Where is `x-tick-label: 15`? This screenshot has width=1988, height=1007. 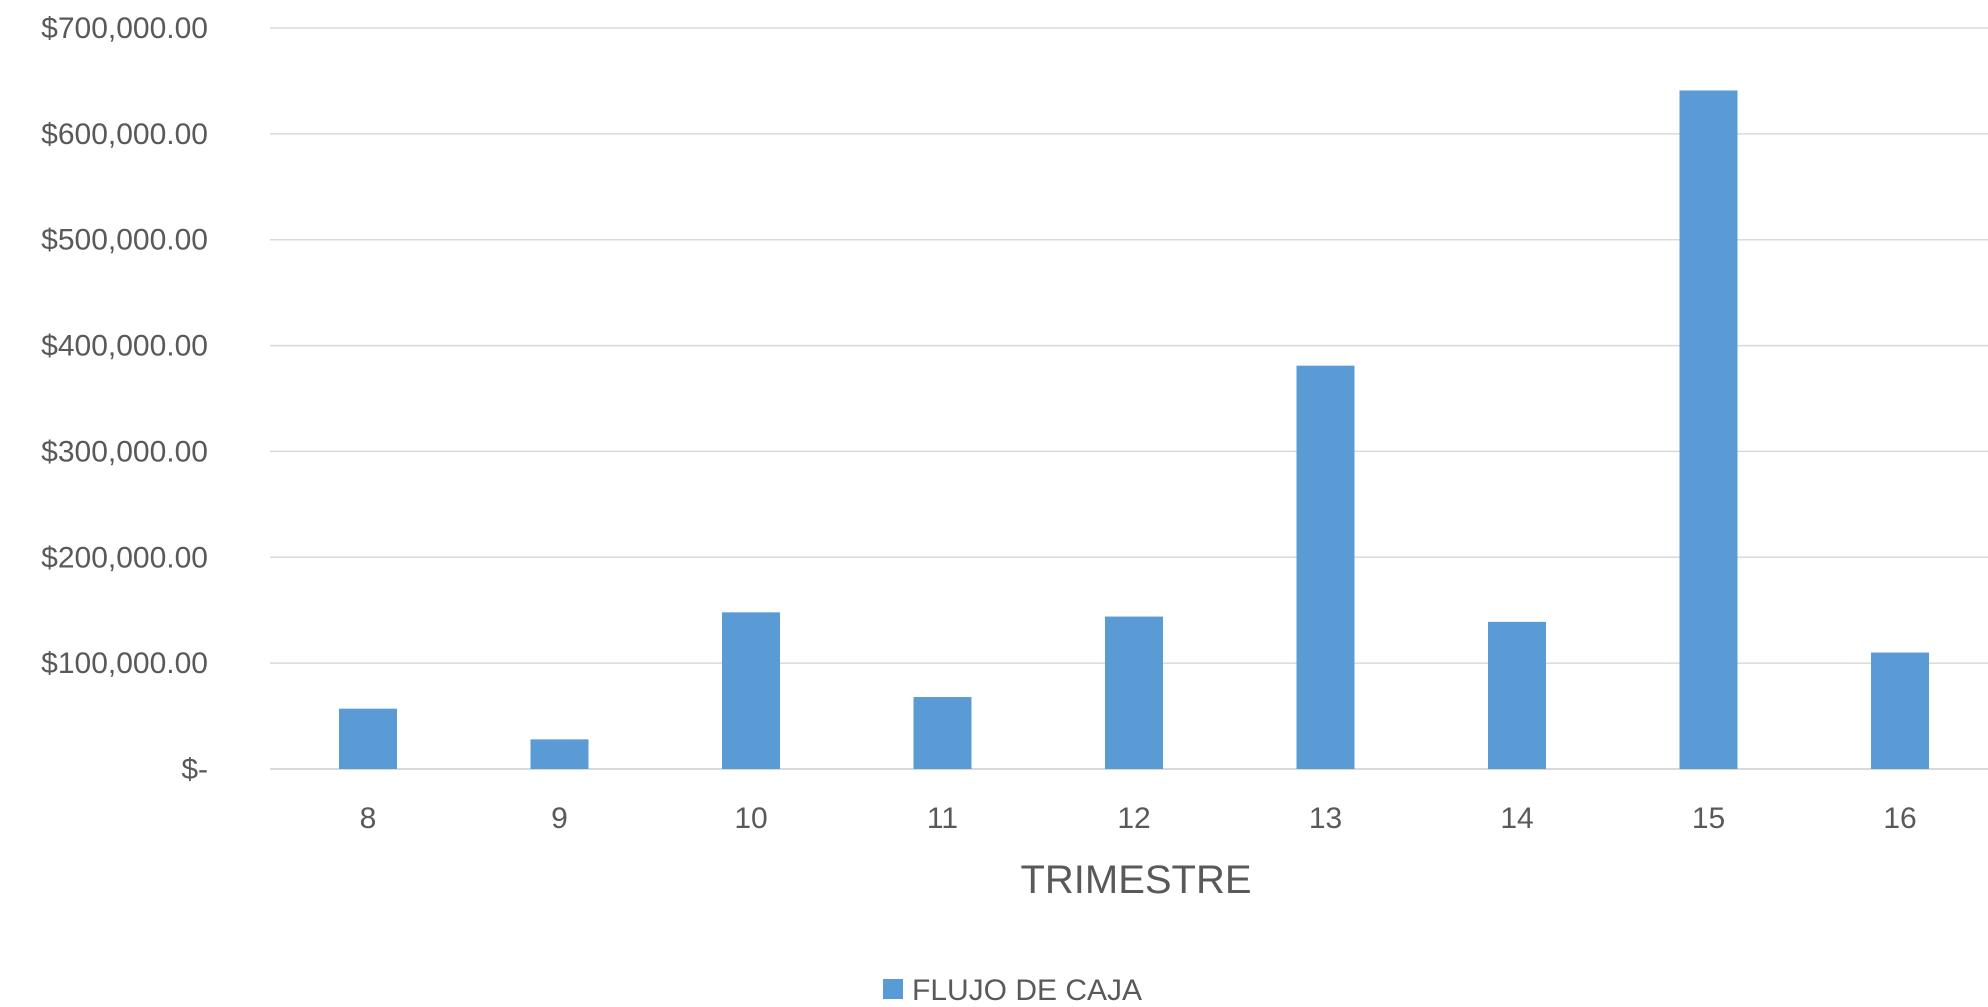 x-tick-label: 15 is located at coordinates (1708, 818).